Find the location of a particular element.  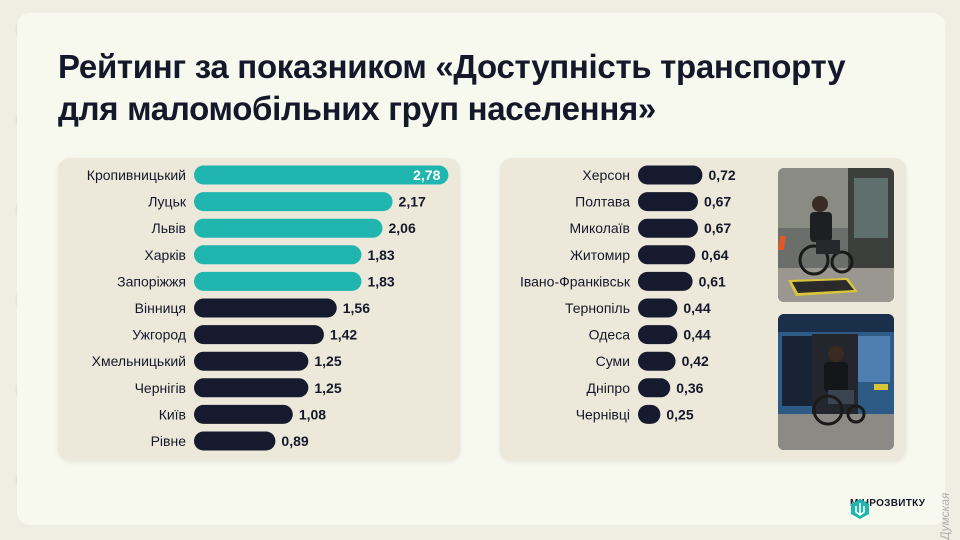

data-label: 1,08 is located at coordinates (312, 414).